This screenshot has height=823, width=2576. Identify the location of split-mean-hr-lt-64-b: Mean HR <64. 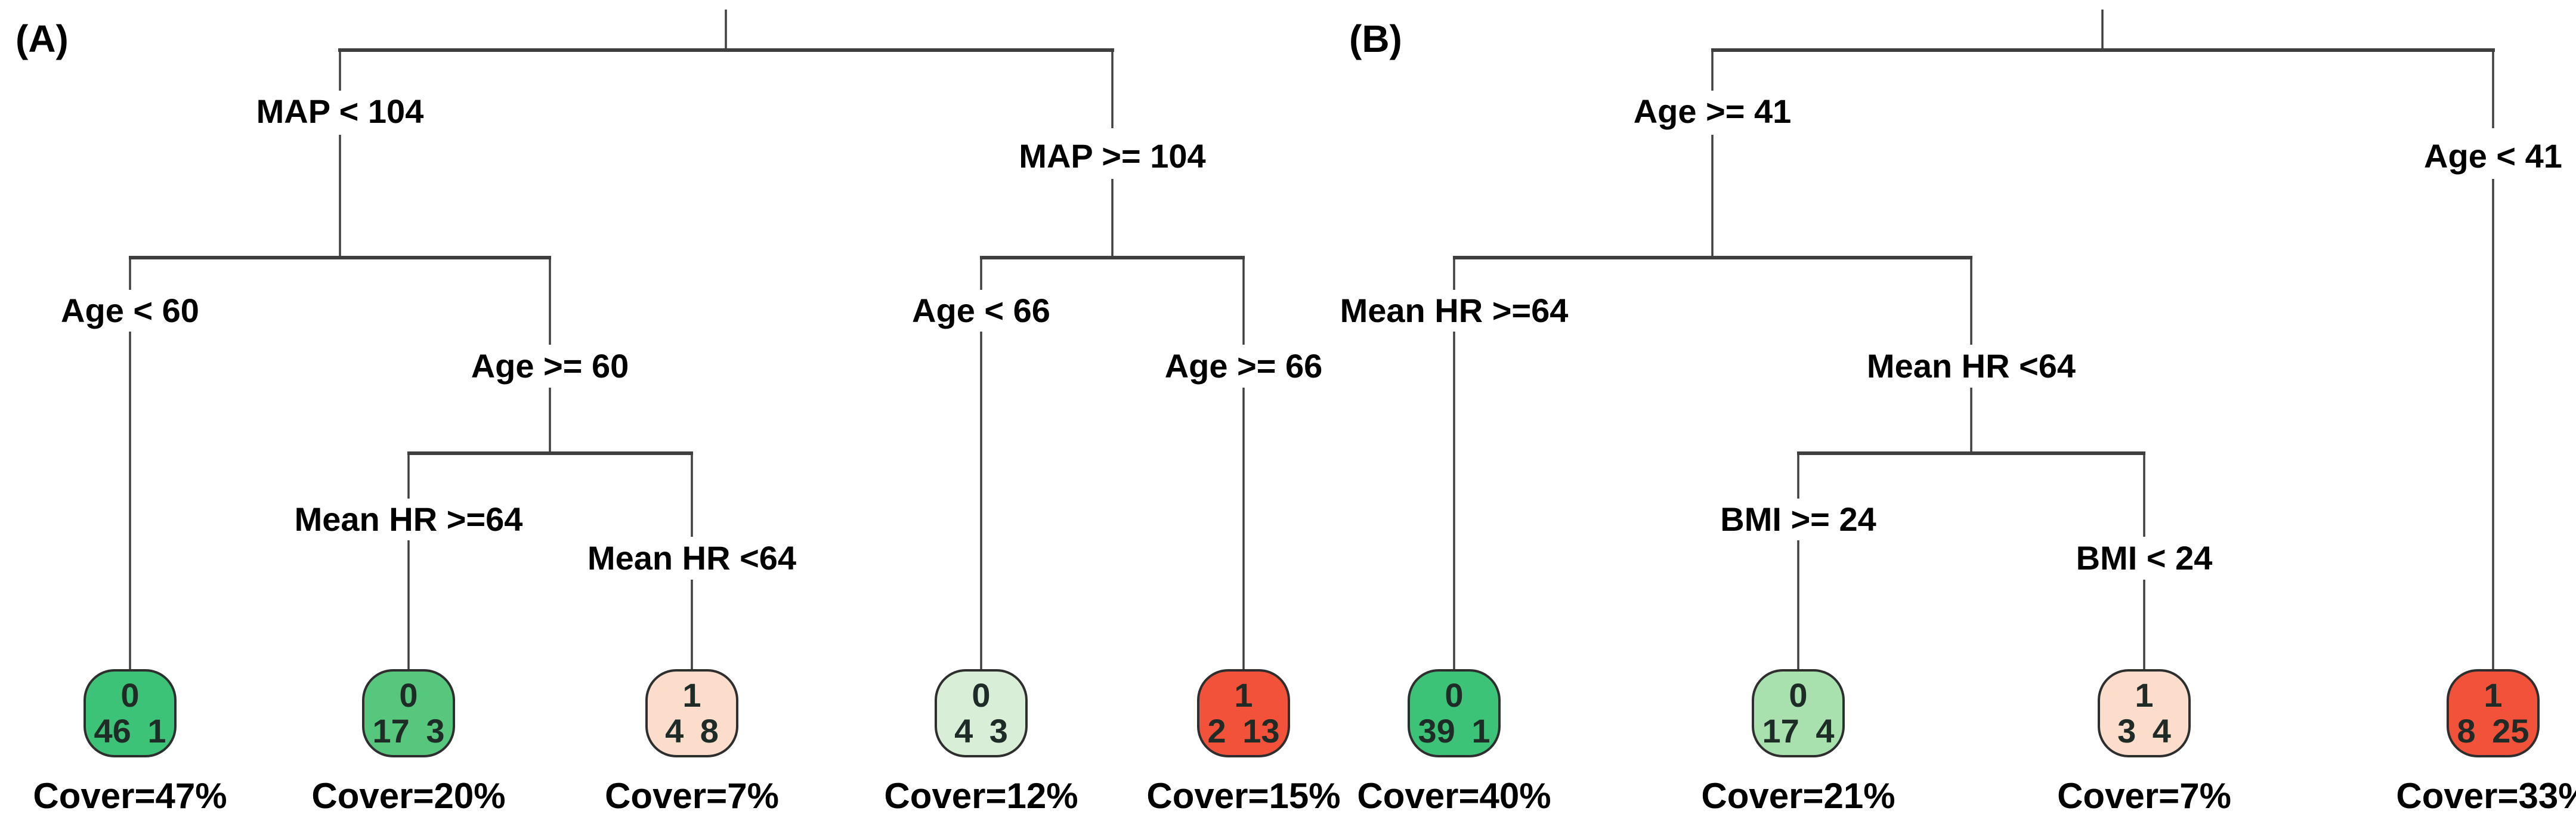
(1971, 366).